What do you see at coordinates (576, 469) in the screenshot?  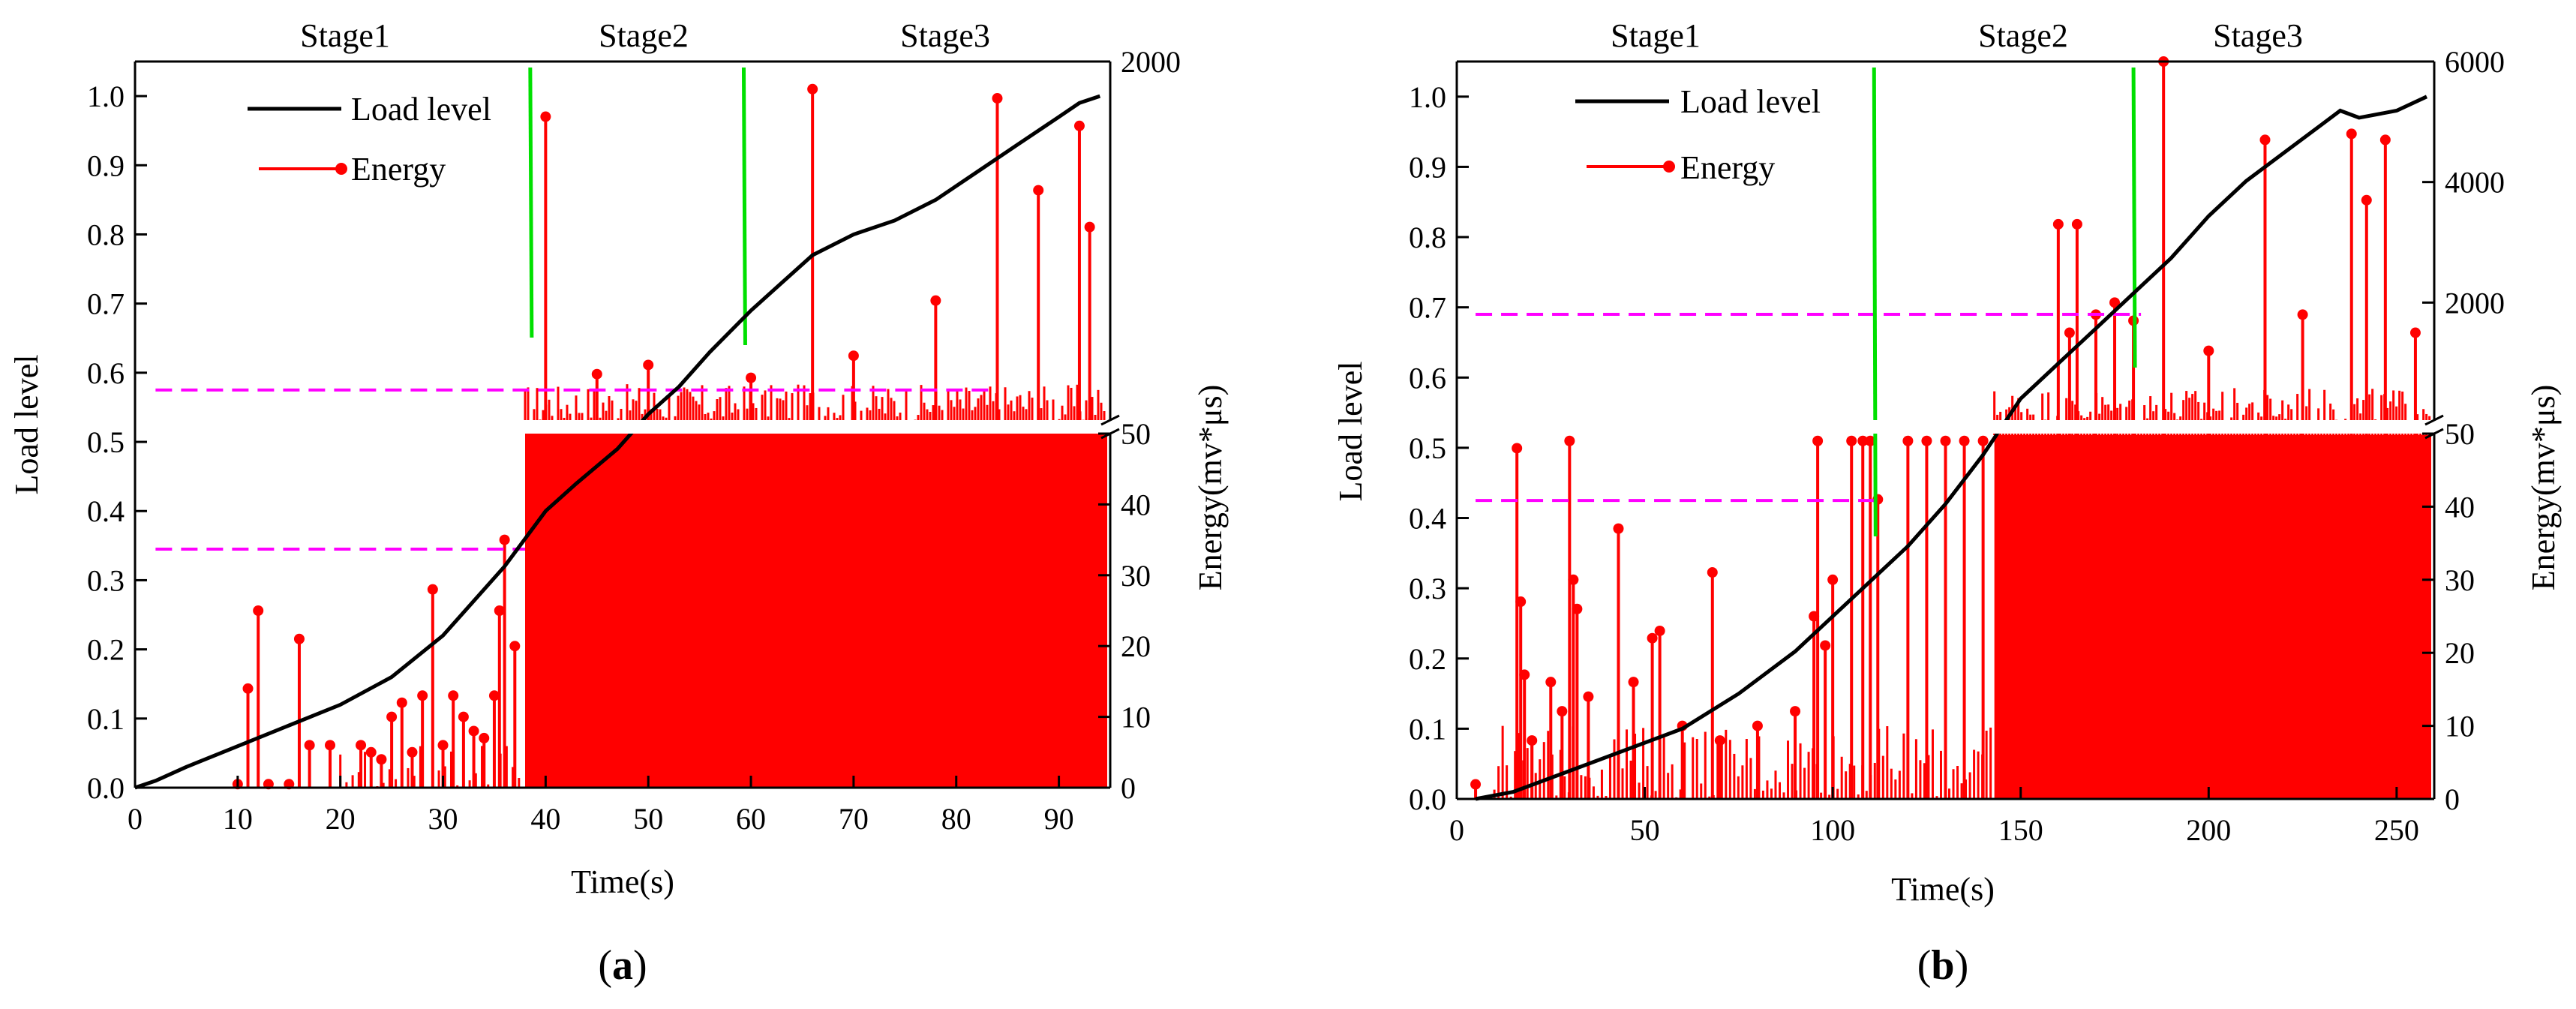 I see `reference-lines-a` at bounding box center [576, 469].